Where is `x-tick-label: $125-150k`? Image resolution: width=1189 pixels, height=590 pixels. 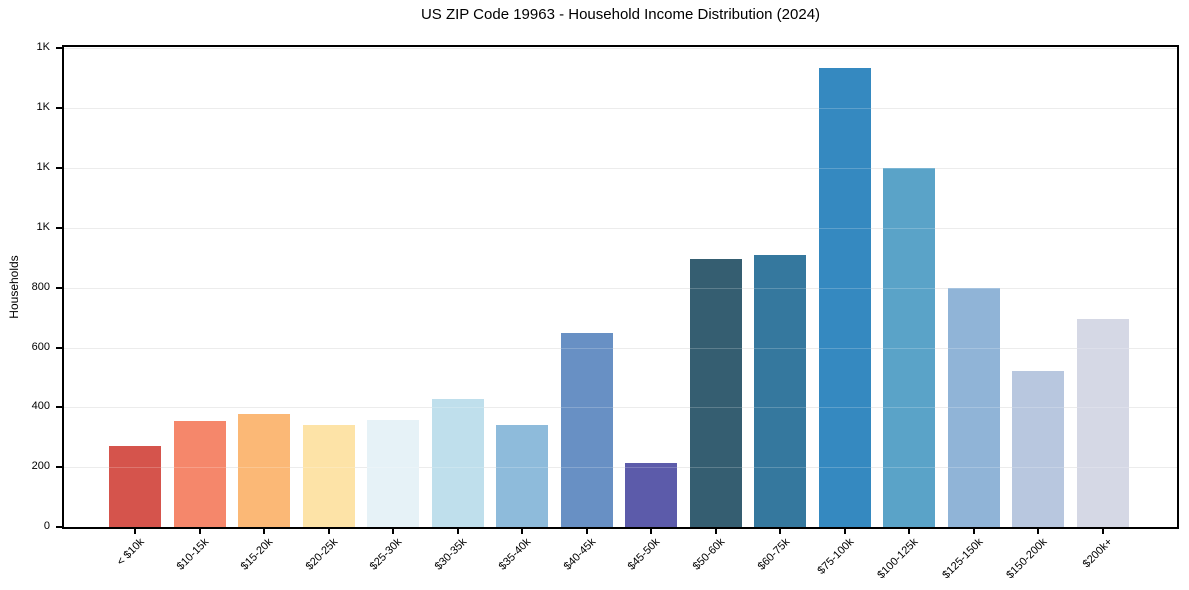
x-tick-label: $125-150k is located at coordinates (963, 559).